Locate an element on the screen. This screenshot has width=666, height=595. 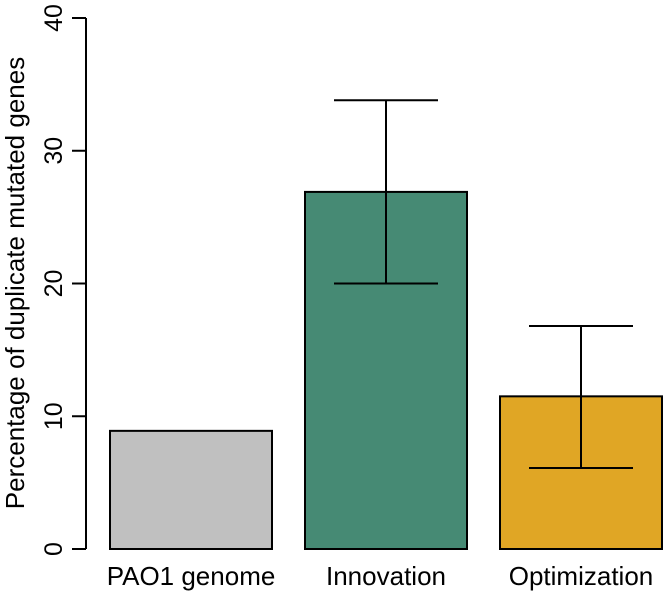
y-tick-label: 20 is located at coordinates (54, 284).